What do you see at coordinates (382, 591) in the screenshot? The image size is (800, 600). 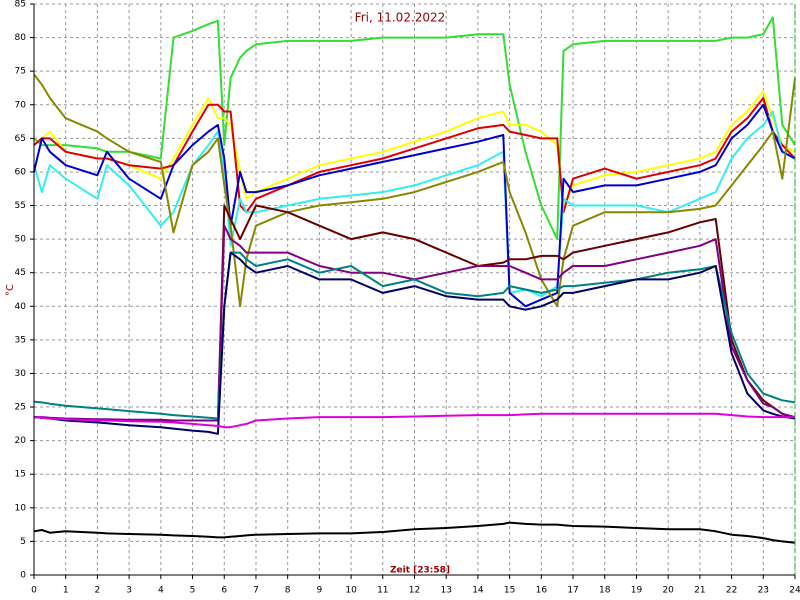 I see `x-tick-label: 11` at bounding box center [382, 591].